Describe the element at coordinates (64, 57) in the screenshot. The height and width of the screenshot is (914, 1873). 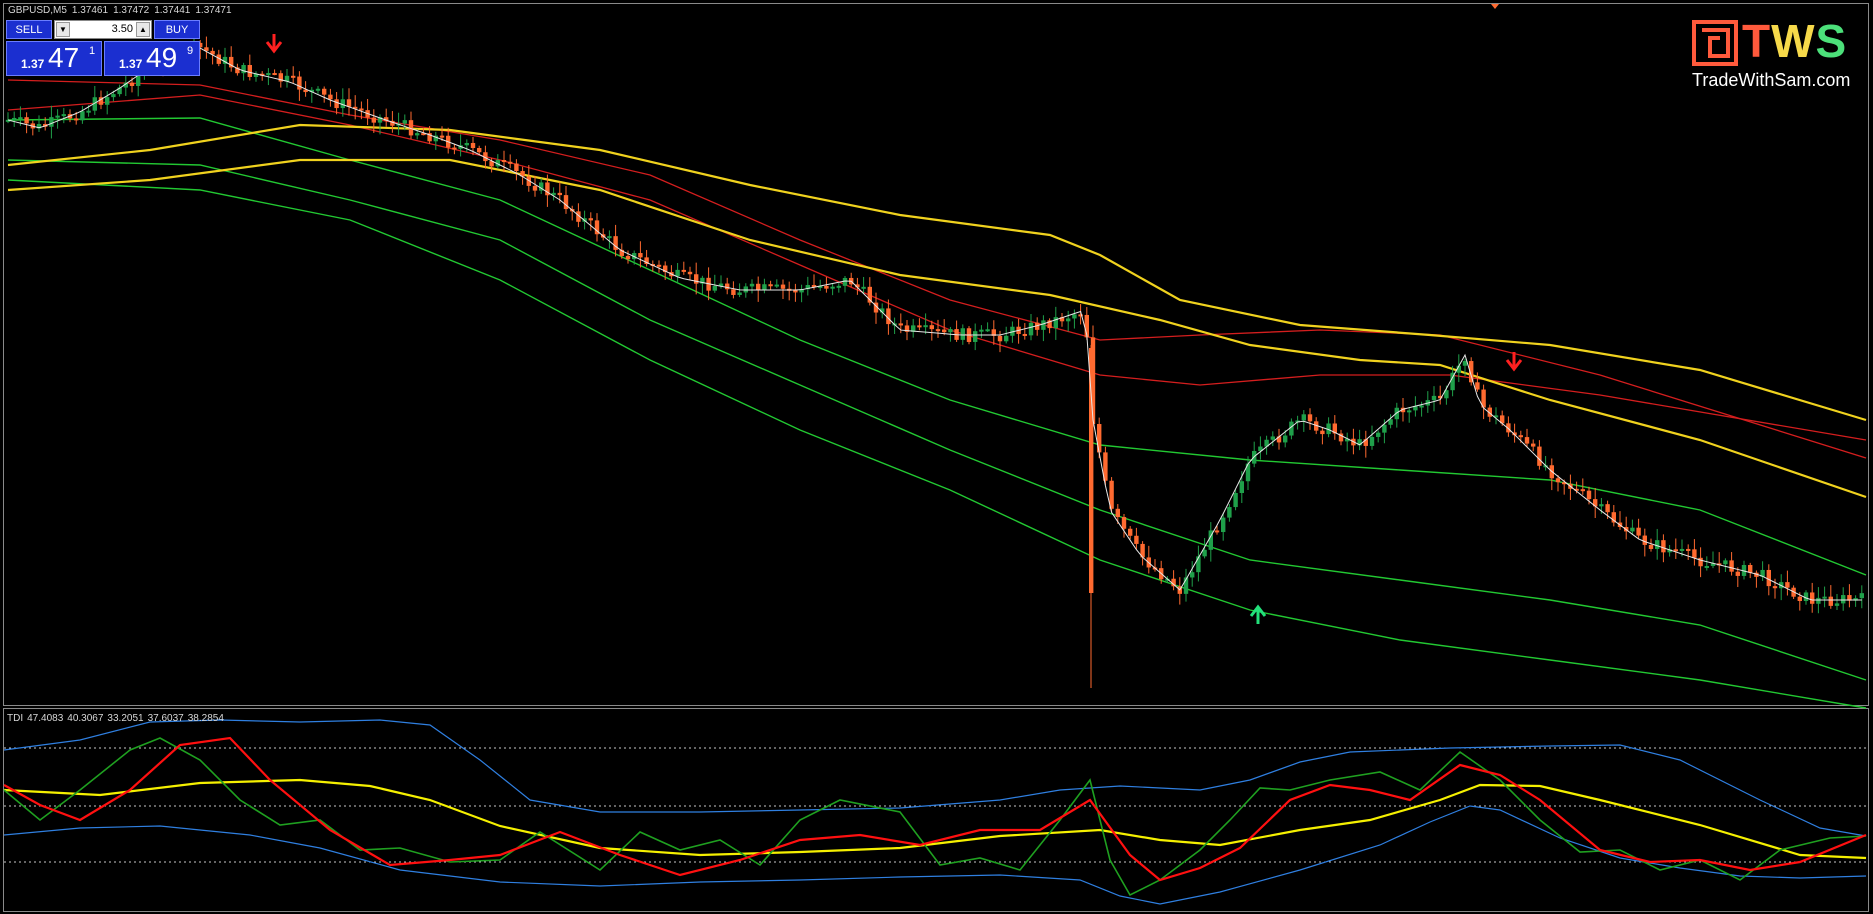
I see `bid-price-pips: 47` at that location.